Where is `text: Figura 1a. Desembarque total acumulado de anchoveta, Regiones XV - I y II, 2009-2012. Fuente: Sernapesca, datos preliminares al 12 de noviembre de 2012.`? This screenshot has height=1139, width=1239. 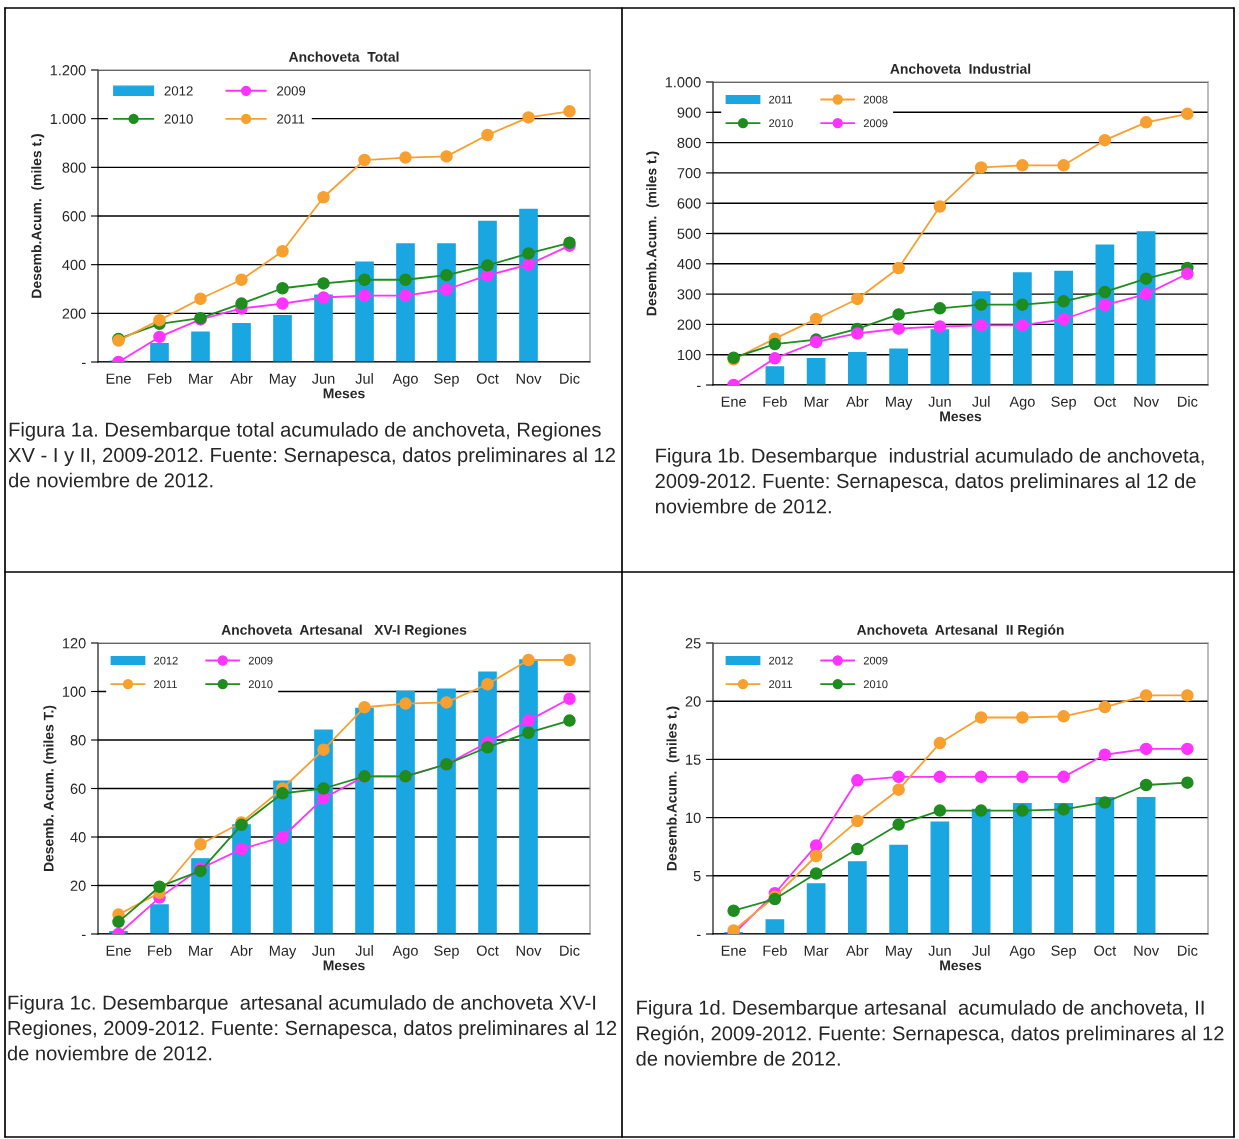 text: Figura 1a. Desembarque total acumulado de anchoveta, Regiones XV - I y II, 2009-2012. Fuente: Sernapesca, datos preliminares al 12 de noviembre de 2012. is located at coordinates (311, 455).